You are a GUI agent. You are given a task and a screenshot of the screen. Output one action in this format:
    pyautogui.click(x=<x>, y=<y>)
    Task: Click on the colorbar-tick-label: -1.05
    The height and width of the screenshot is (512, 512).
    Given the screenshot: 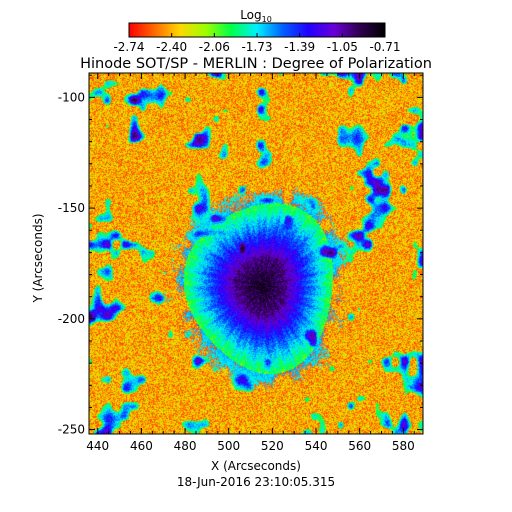 What is the action you would take?
    pyautogui.click(x=342, y=47)
    